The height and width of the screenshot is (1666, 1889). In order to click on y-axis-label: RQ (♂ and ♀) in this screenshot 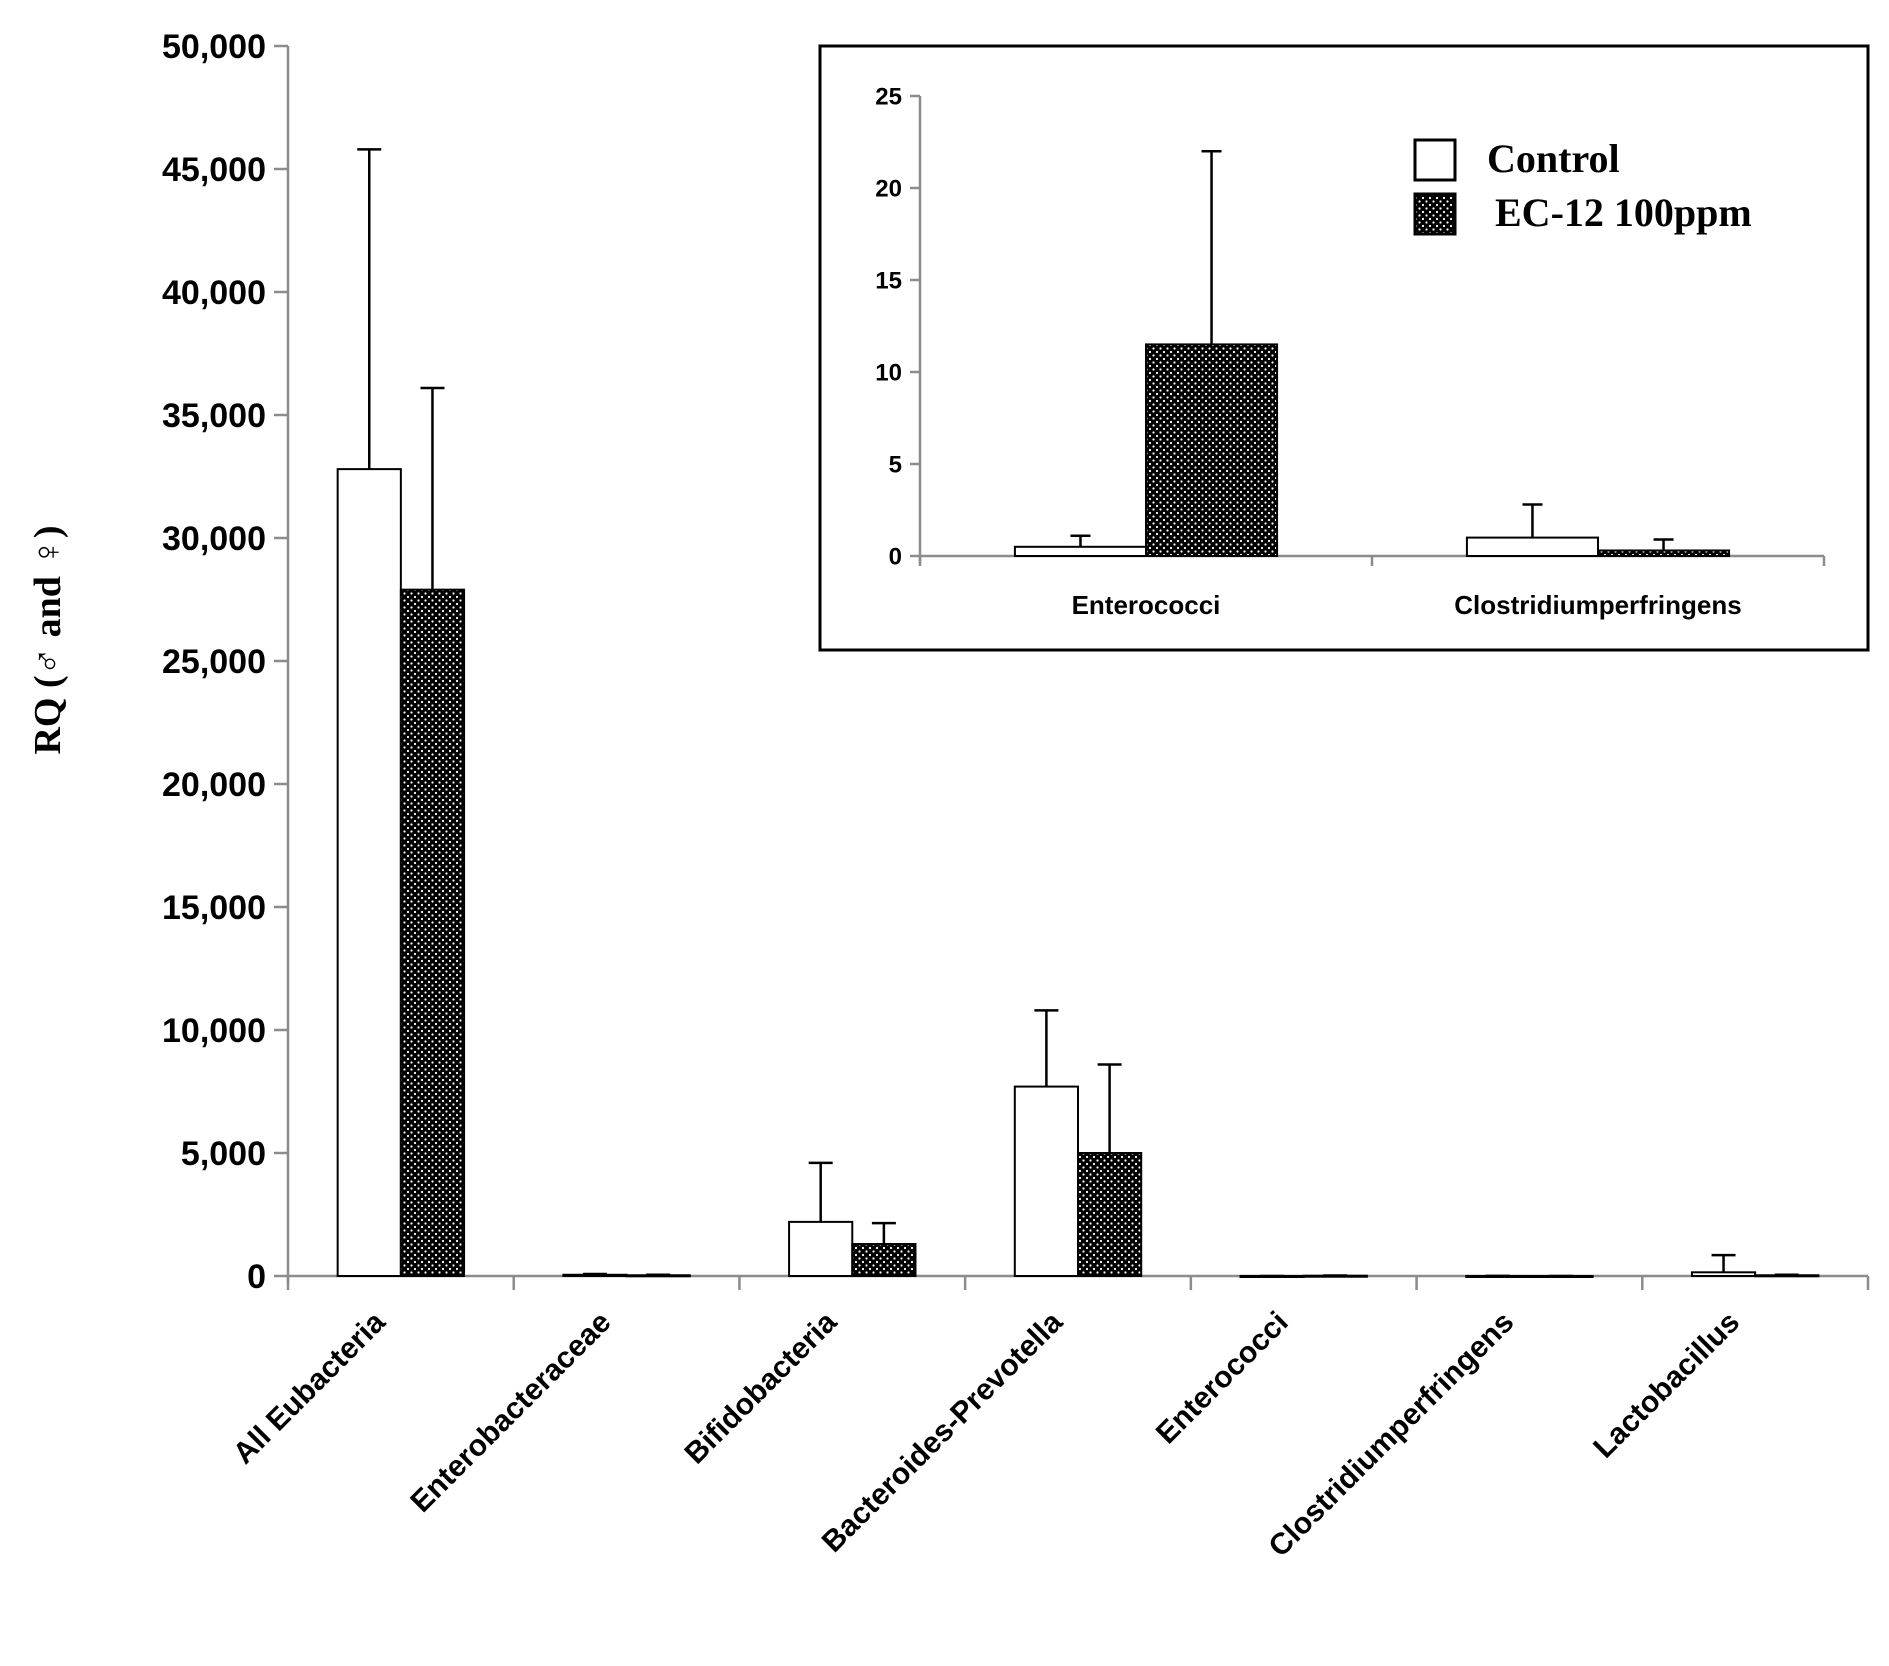, I will do `click(48, 639)`.